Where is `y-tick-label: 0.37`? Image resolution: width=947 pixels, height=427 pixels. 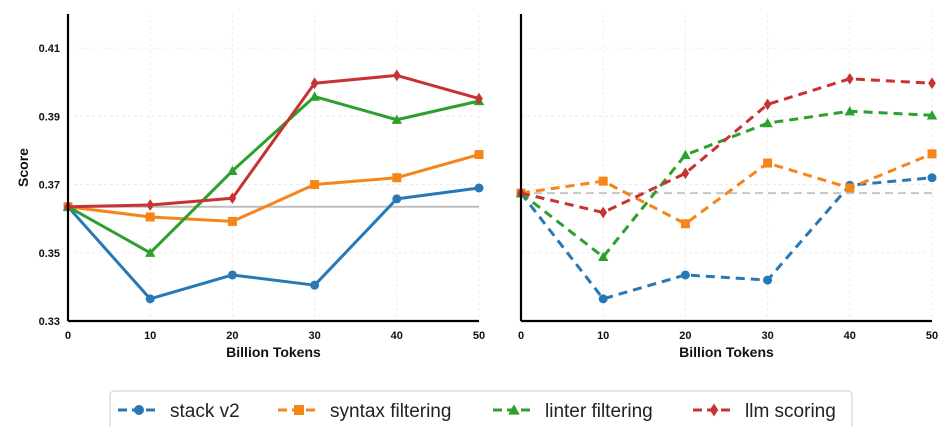
y-tick-label: 0.37 is located at coordinates (49, 186).